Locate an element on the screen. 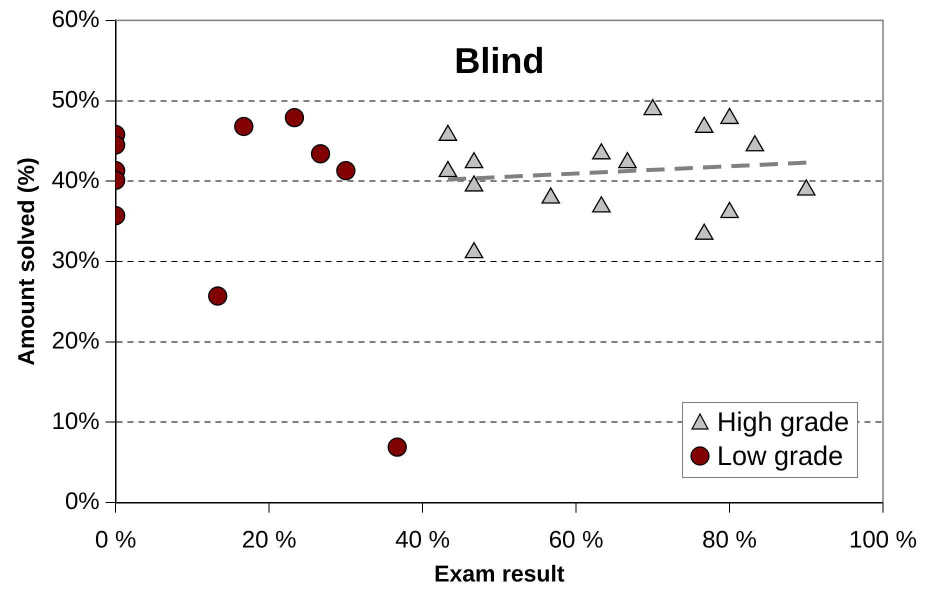 Image resolution: width=933 pixels, height=598 pixels. x-tick-label: 80 % is located at coordinates (729, 540).